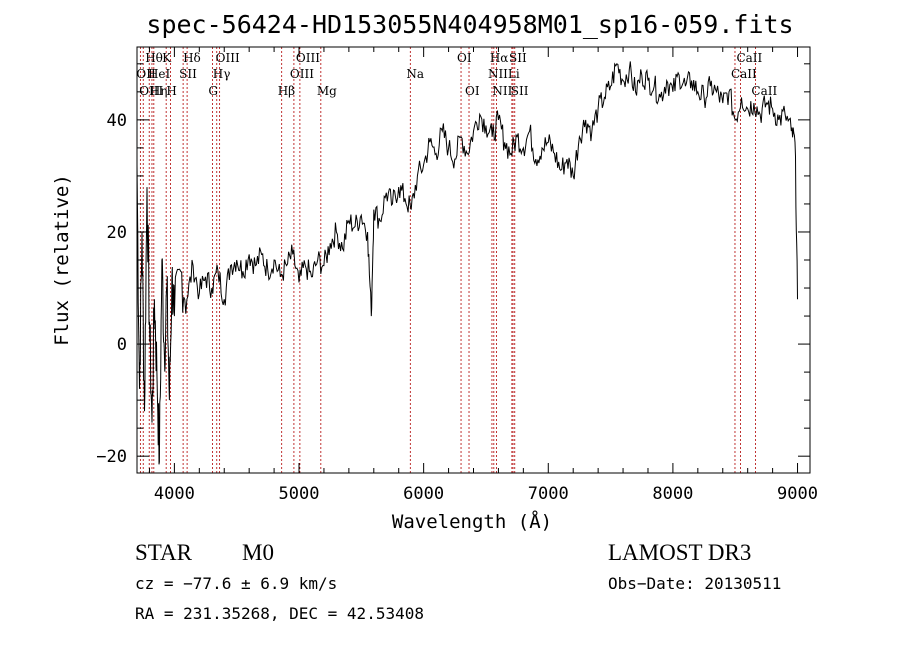  I want to click on x-tick-label: 9000, so click(797, 494).